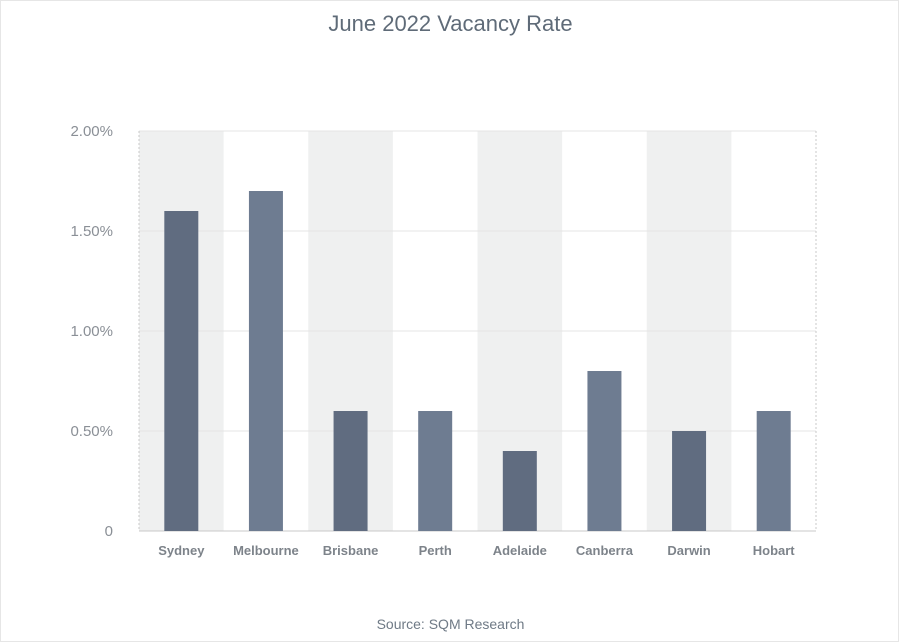 The image size is (901, 644). I want to click on bar-perth: Perth: 0.6, so click(435, 471).